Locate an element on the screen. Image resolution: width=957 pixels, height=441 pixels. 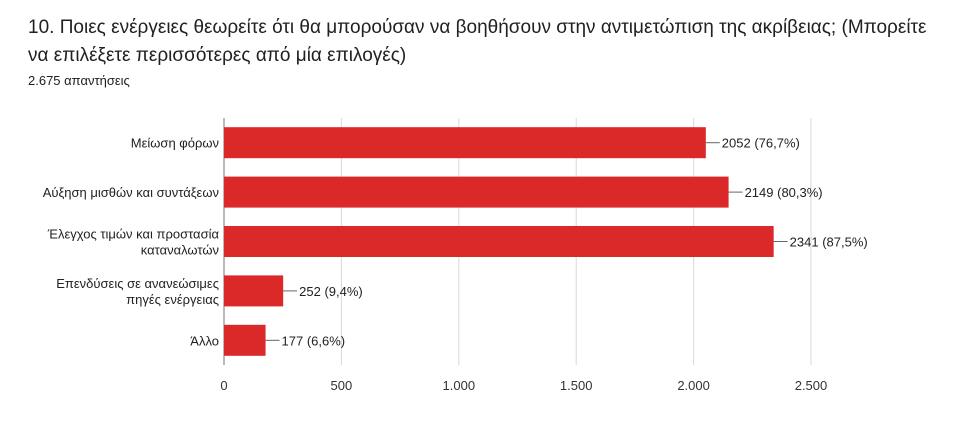
x-tick-label: 500 is located at coordinates (342, 385).